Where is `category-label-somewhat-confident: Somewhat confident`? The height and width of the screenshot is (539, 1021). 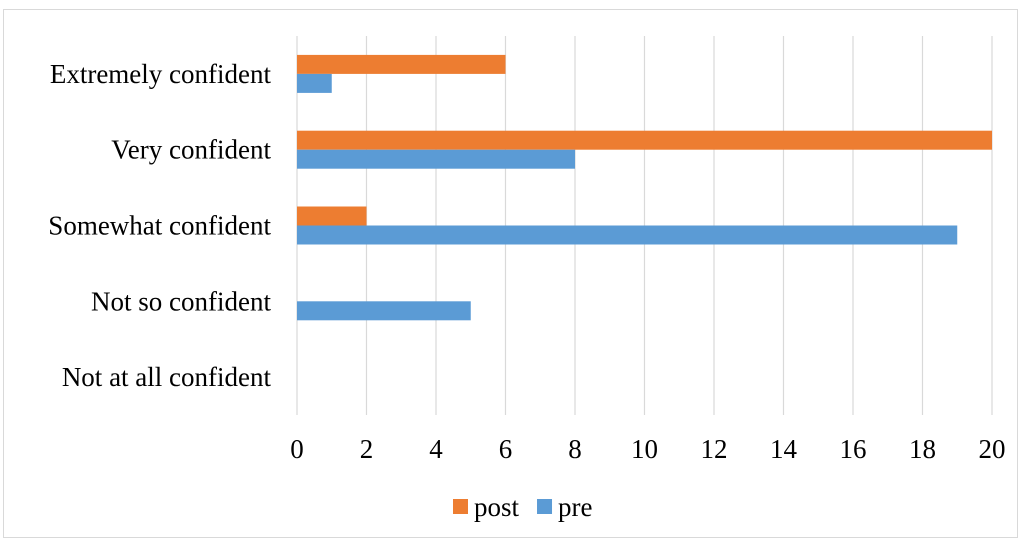
category-label-somewhat-confident: Somewhat confident is located at coordinates (159, 226).